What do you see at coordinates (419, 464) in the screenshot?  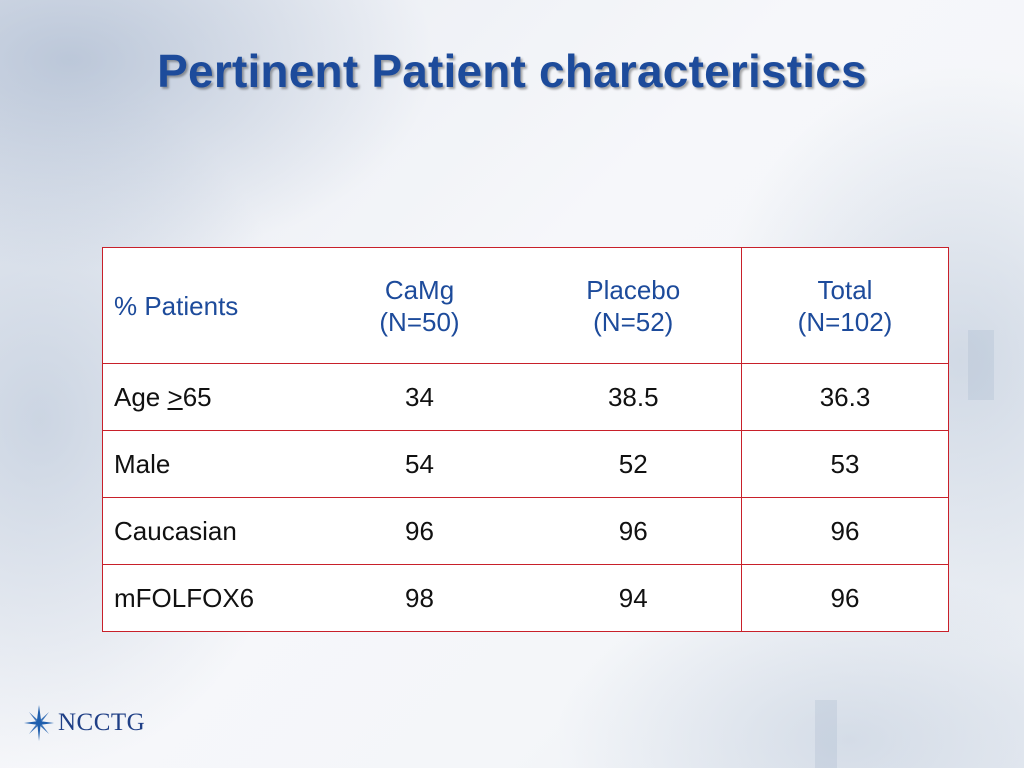 I see `cell-value: 54` at bounding box center [419, 464].